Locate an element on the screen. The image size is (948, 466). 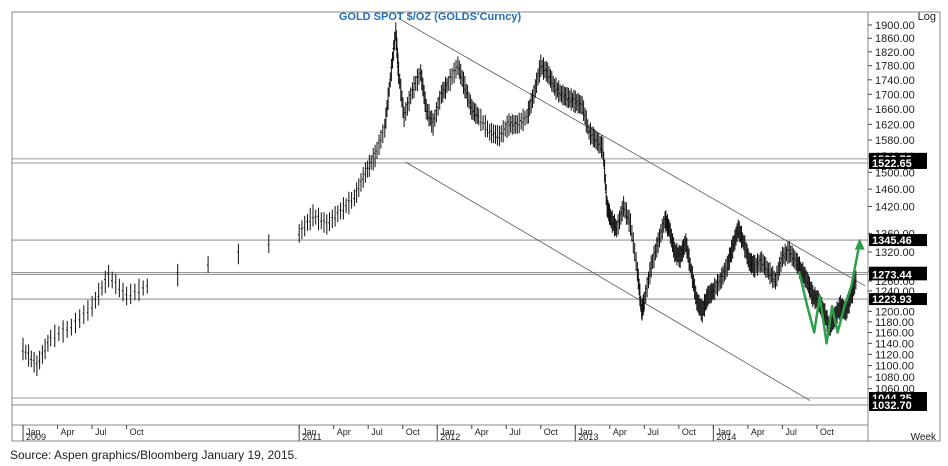
y-tick-label: 1780.00 is located at coordinates (895, 67).